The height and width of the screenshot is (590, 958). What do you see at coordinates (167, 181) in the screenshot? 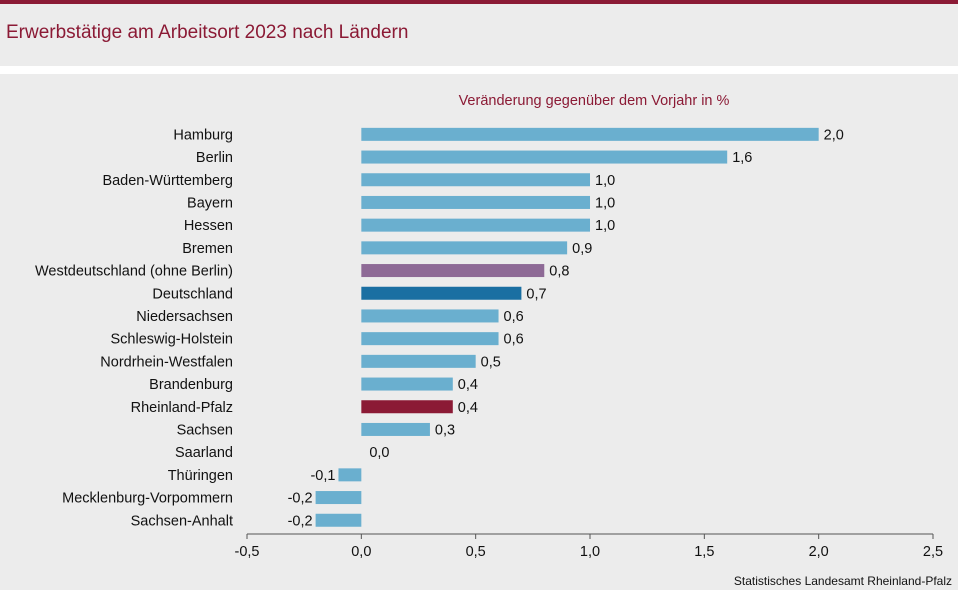
I see `category-label-baden-wuerttemberg: Baden-Württemberg` at bounding box center [167, 181].